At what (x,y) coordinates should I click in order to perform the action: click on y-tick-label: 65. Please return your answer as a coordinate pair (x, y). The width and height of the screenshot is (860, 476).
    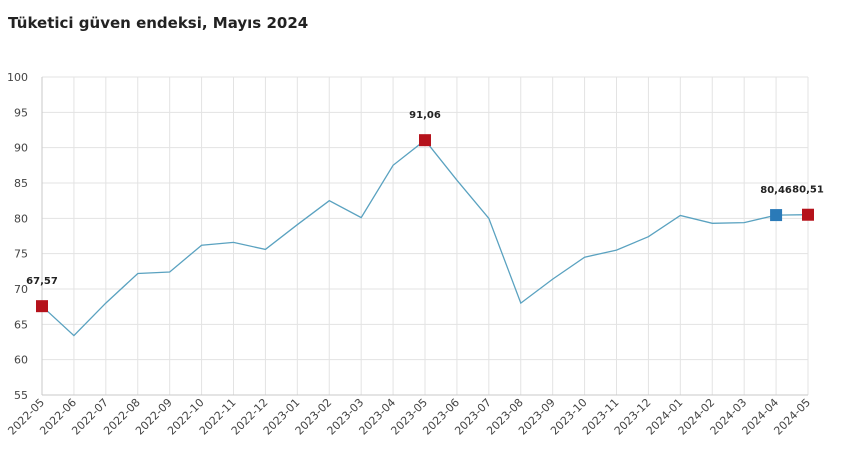
    Looking at the image, I should click on (21, 324).